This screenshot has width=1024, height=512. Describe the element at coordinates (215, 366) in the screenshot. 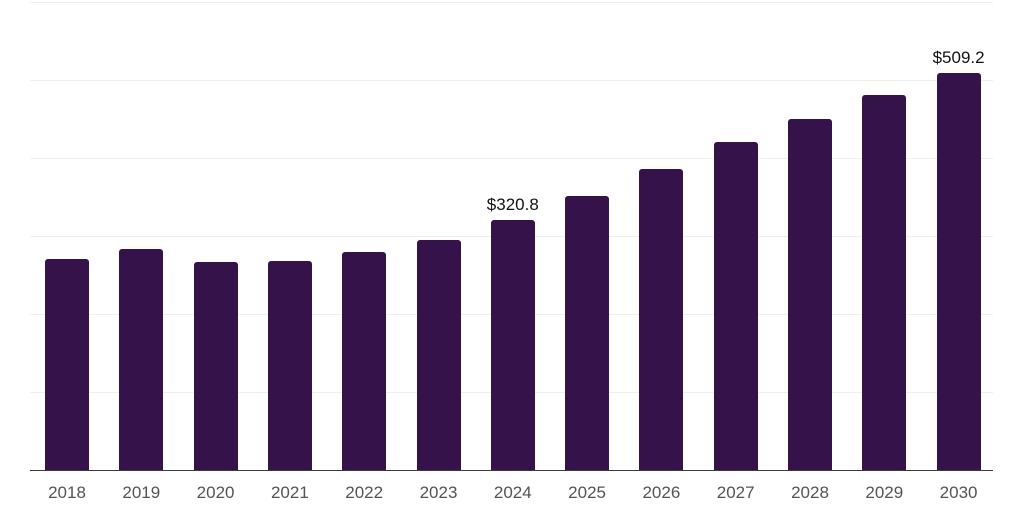

I see `bar-2020` at that location.